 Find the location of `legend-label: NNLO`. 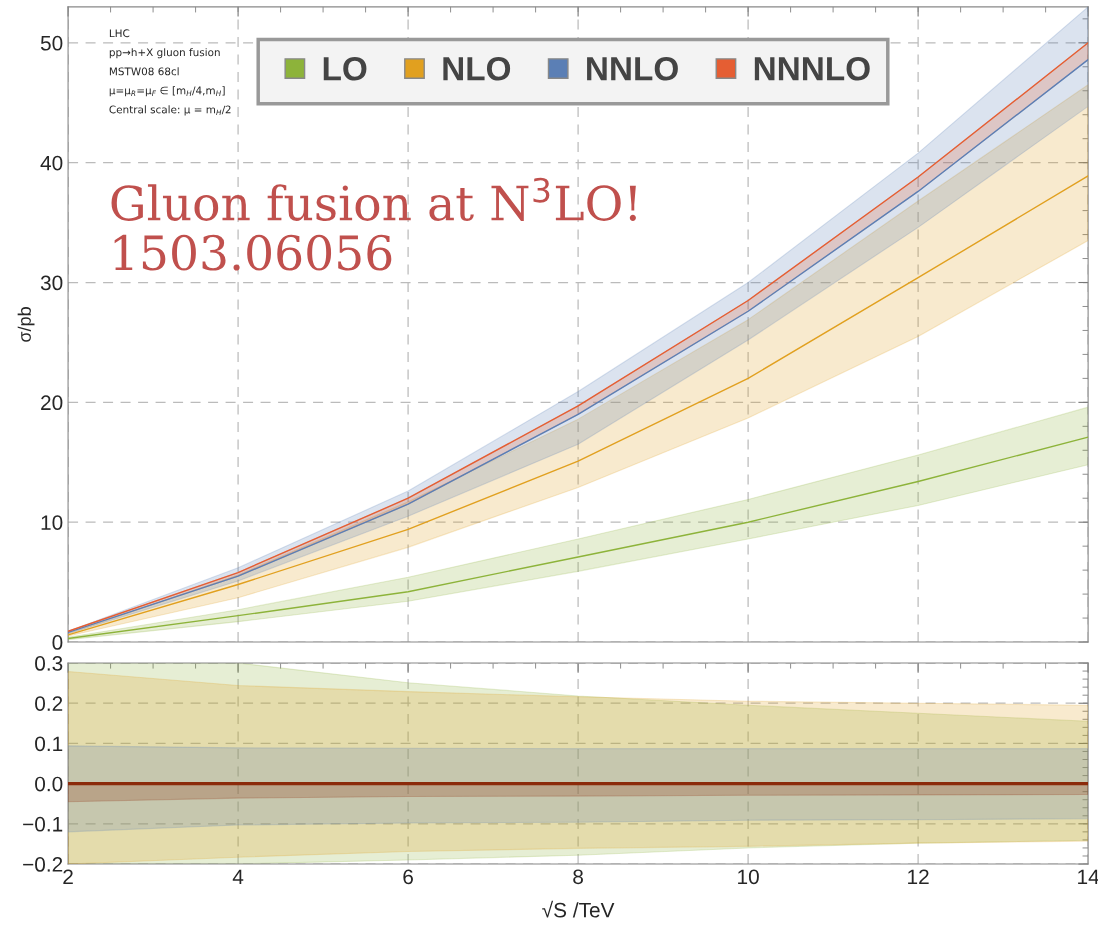

legend-label: NNLO is located at coordinates (632, 68).